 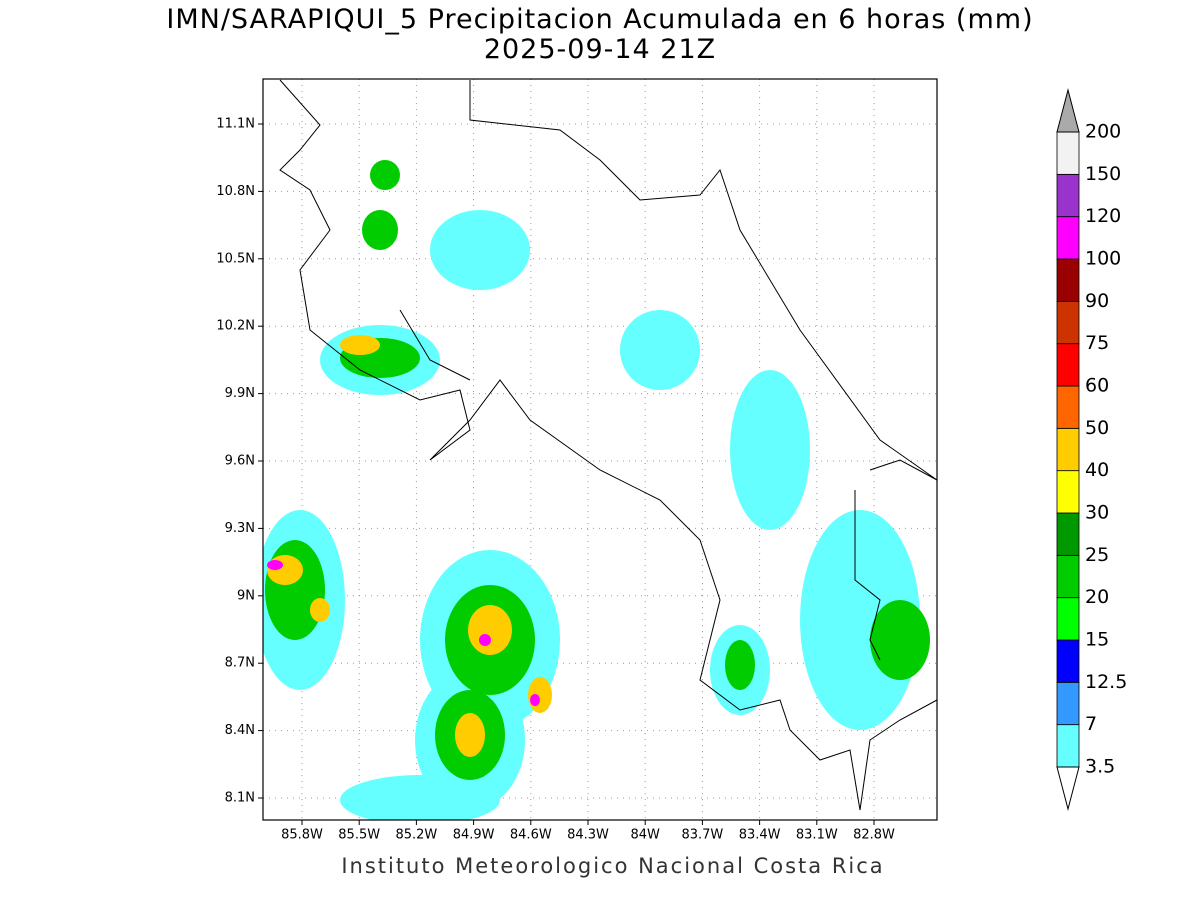 What do you see at coordinates (1068, 788) in the screenshot?
I see `colorbar-under-arrow` at bounding box center [1068, 788].